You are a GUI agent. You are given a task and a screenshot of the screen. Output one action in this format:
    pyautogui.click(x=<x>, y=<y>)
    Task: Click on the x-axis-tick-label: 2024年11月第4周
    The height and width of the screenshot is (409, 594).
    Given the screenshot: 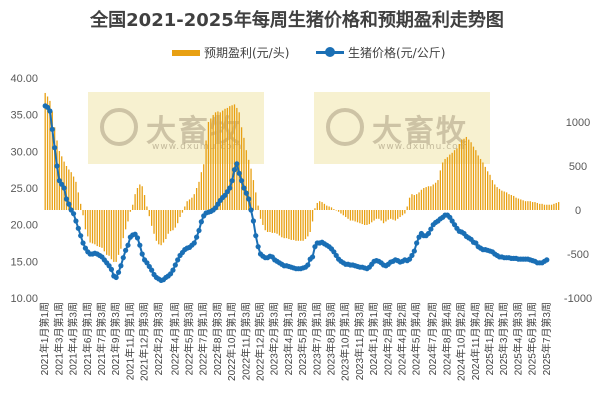 What is the action you would take?
    pyautogui.click(x=475, y=341)
    